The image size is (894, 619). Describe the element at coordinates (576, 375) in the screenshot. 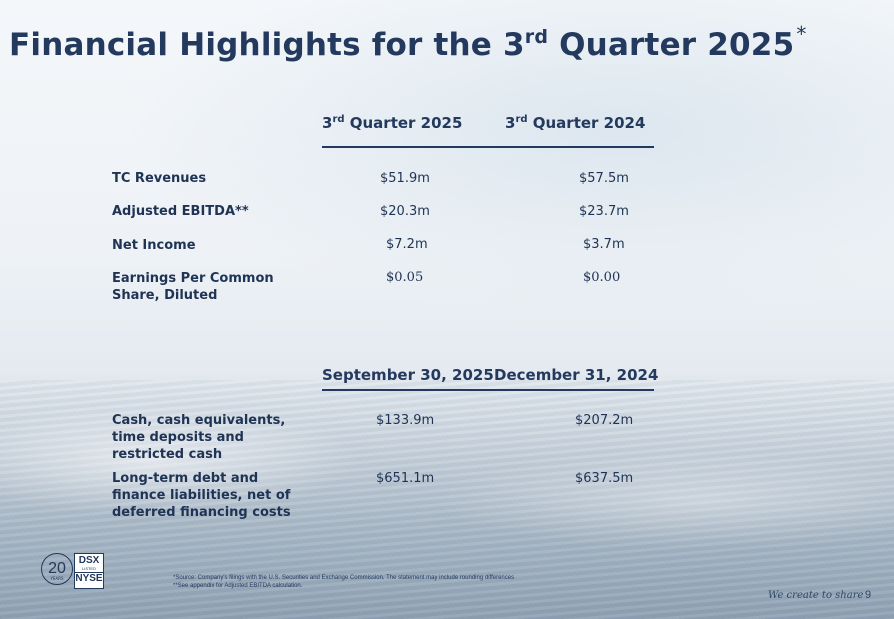

I see `column-header-dec-2024: December 31, 2024` at that location.